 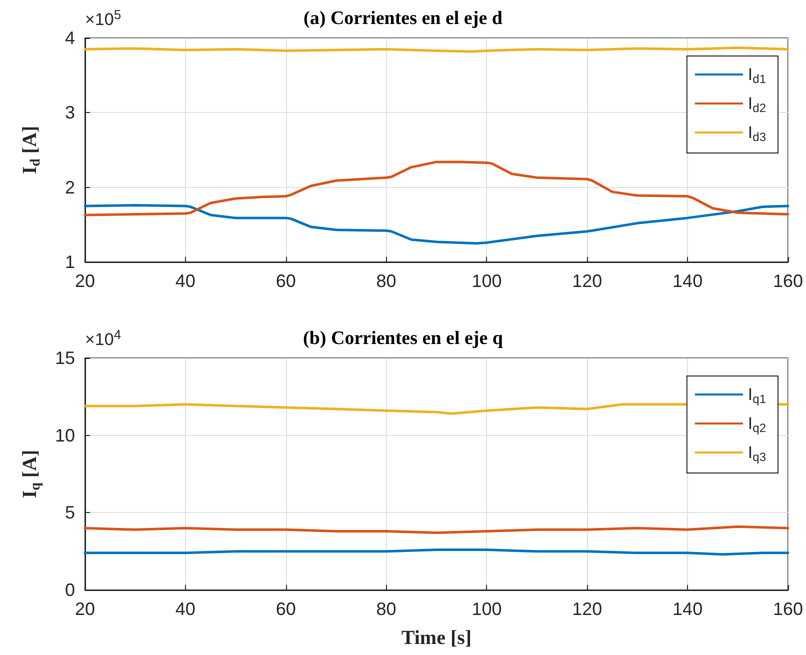 I want to click on chart-title: (b) Corrientes en el eje q, so click(x=403, y=338).